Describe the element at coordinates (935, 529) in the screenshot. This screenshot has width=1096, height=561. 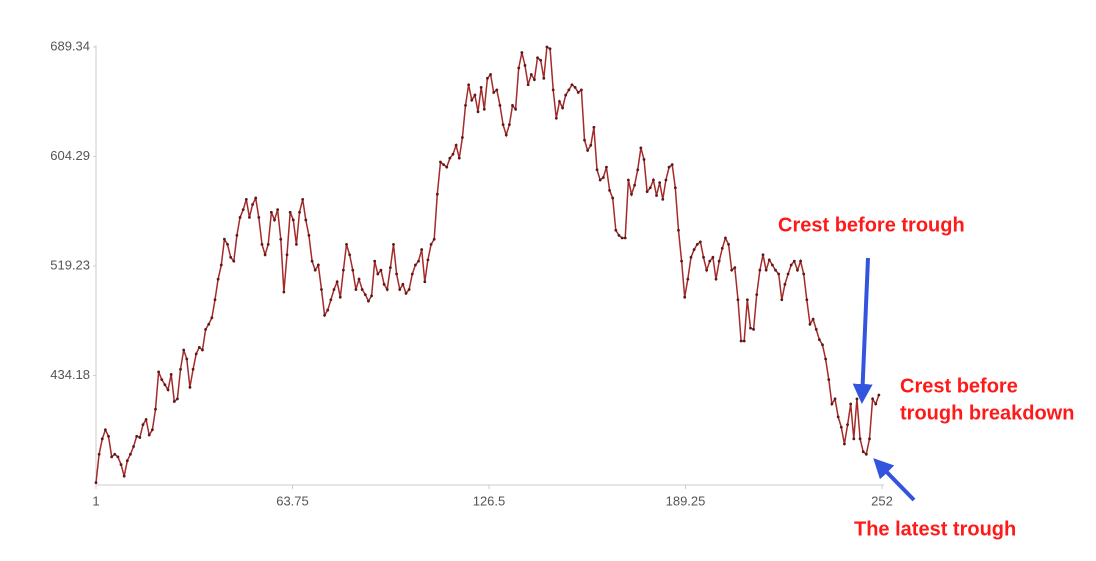
I see `annotation: The latest trough` at that location.